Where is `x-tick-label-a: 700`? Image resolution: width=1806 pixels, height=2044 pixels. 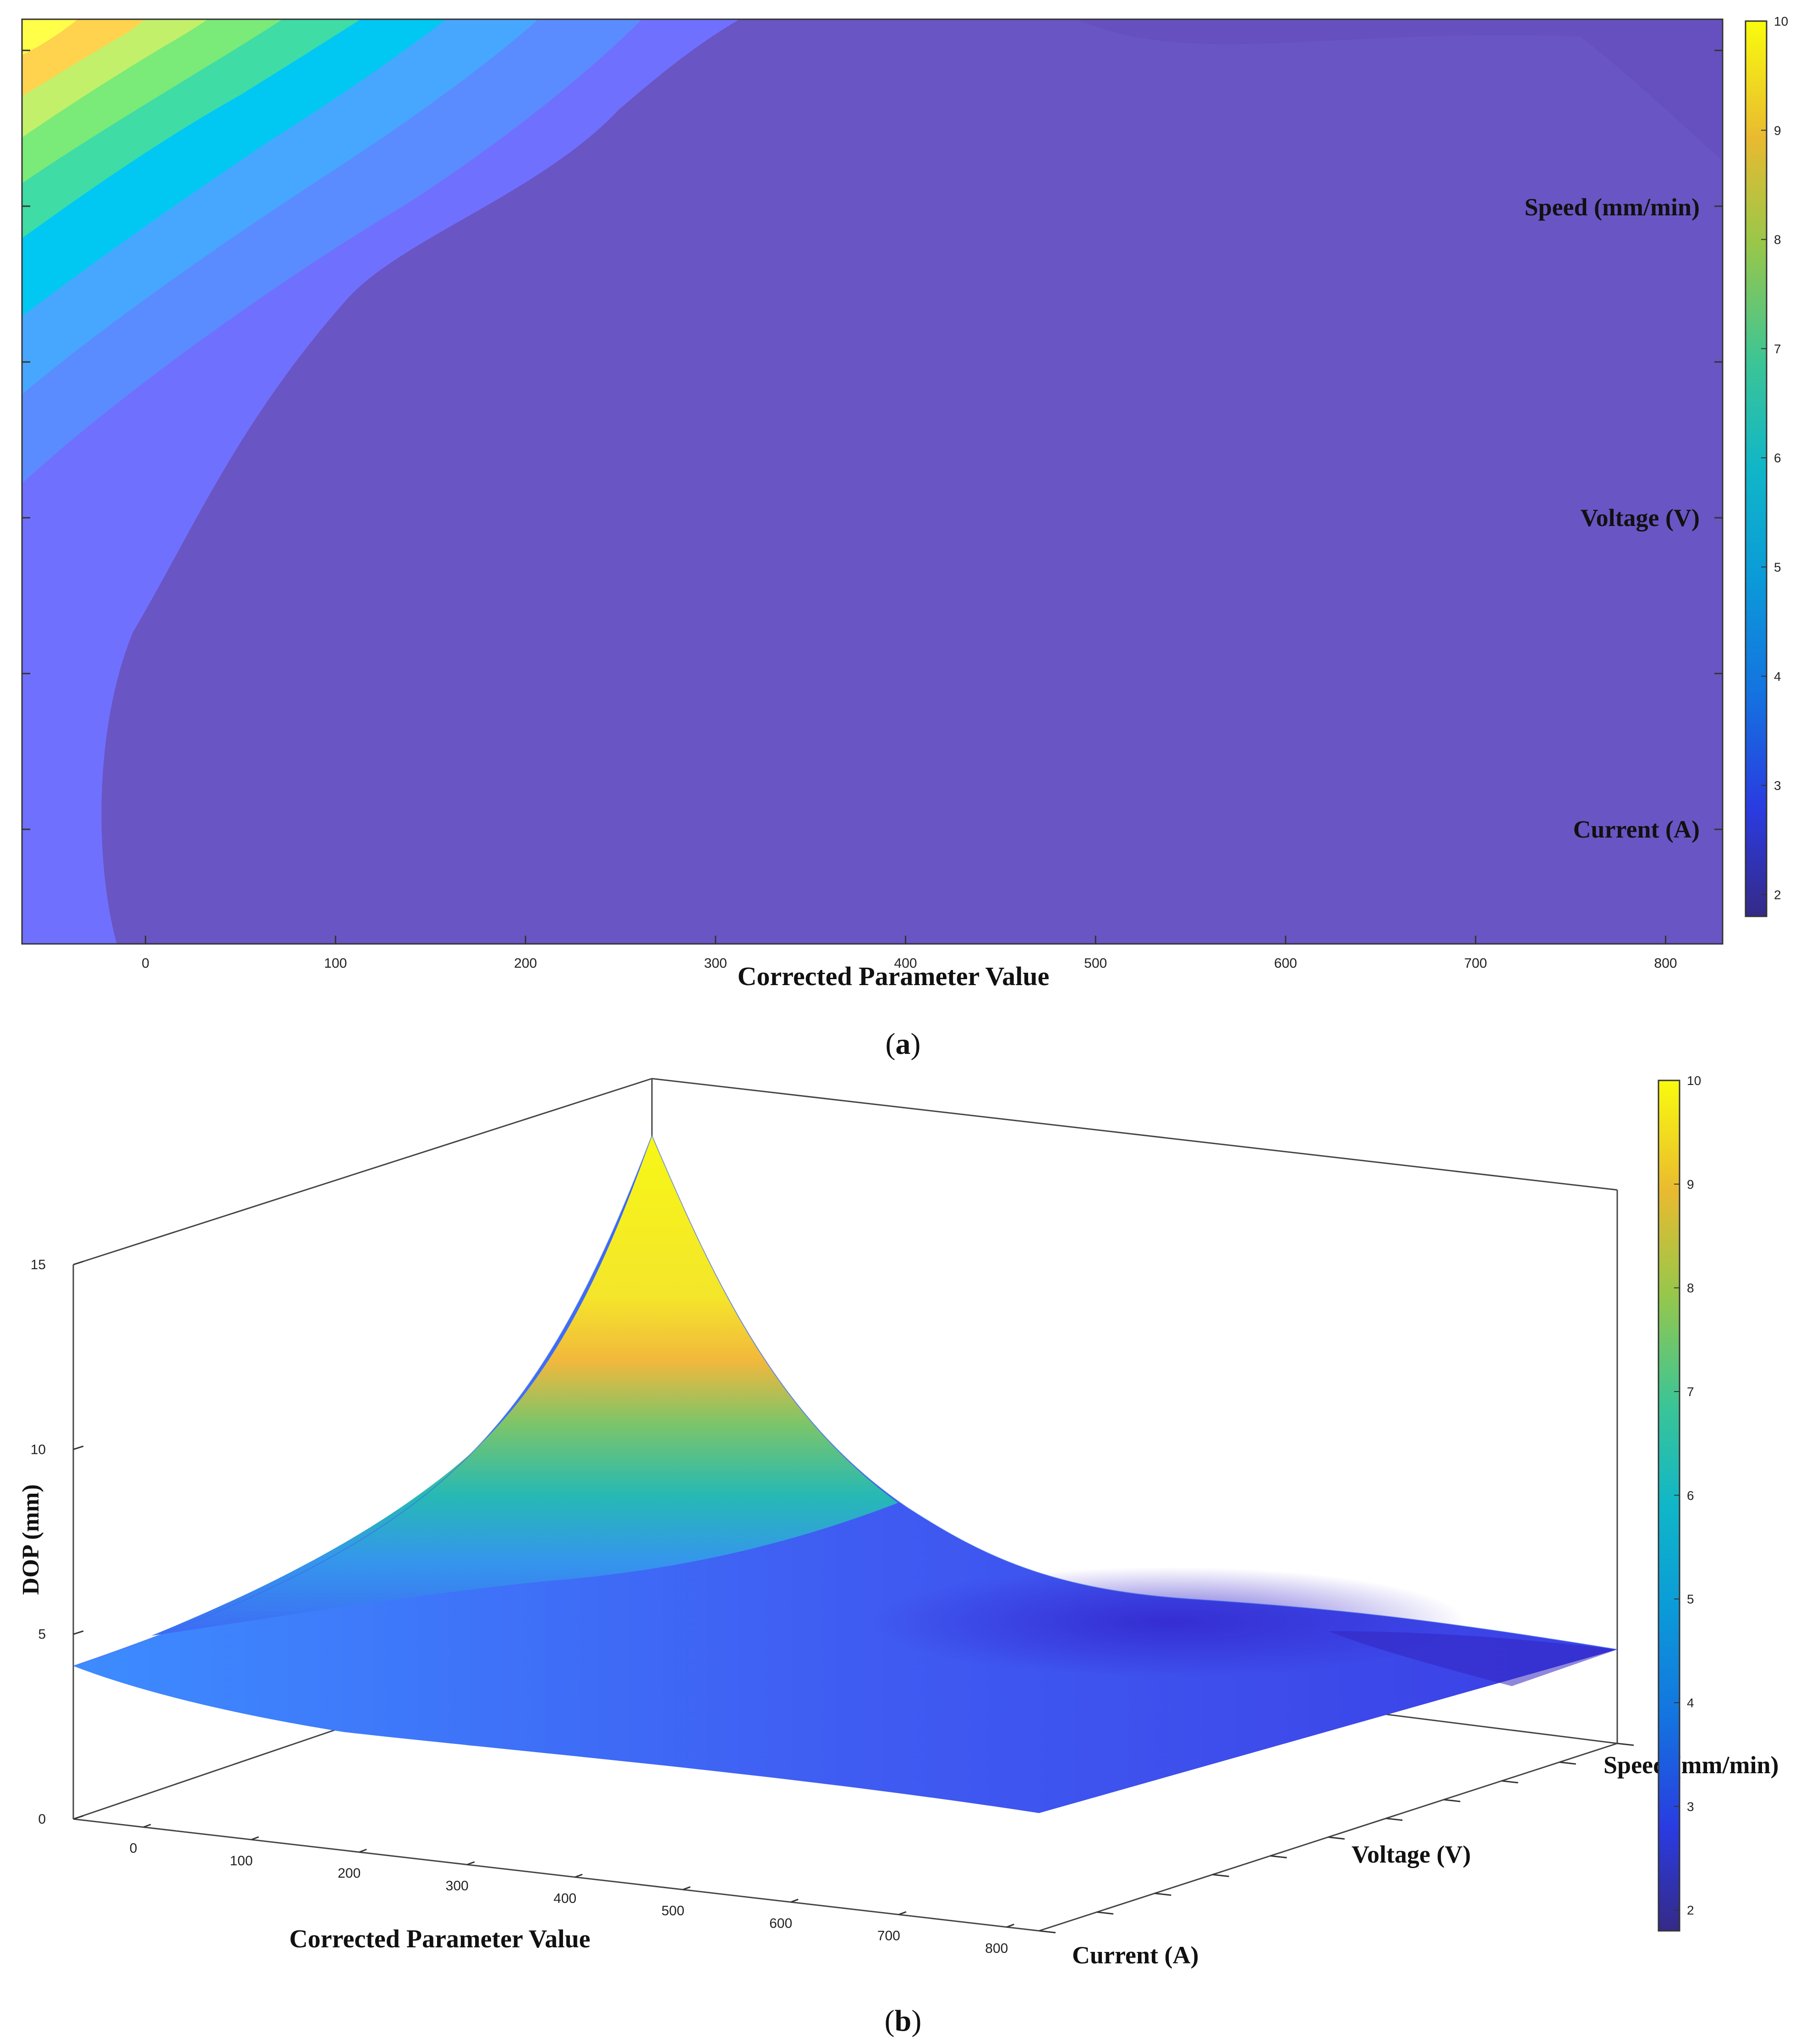 x-tick-label-a: 700 is located at coordinates (1475, 964).